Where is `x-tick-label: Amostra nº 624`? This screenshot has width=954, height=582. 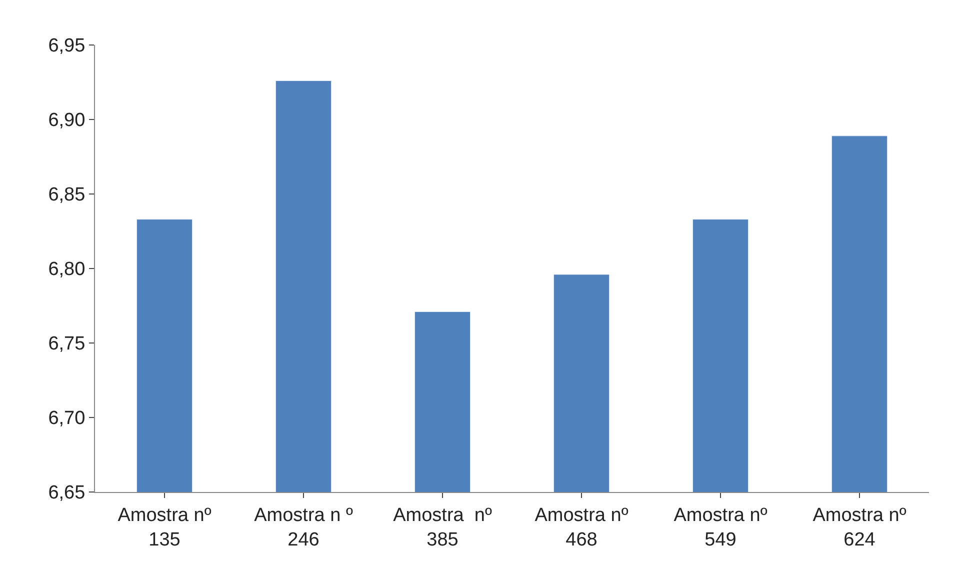
x-tick-label: Amostra nº 624 is located at coordinates (859, 527).